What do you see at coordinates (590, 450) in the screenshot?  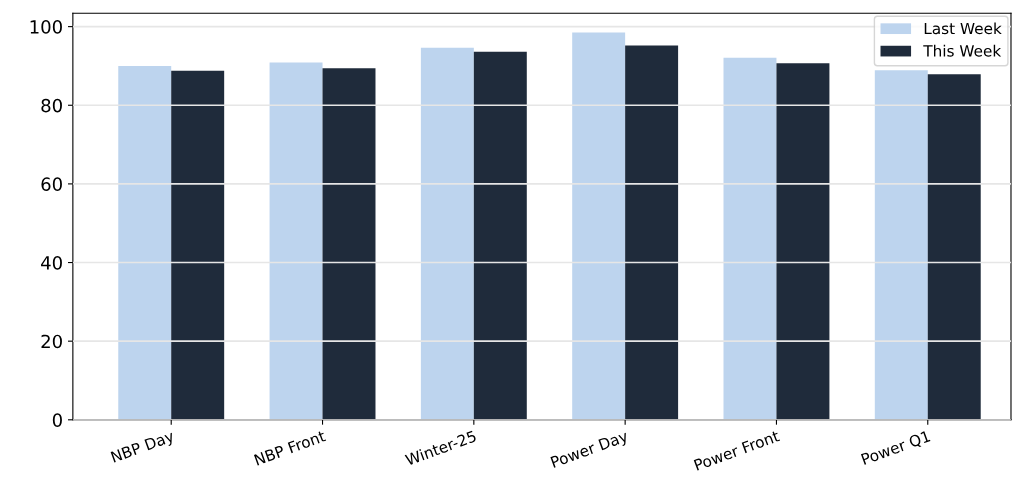 I see `x-tick-label: Power Day` at bounding box center [590, 450].